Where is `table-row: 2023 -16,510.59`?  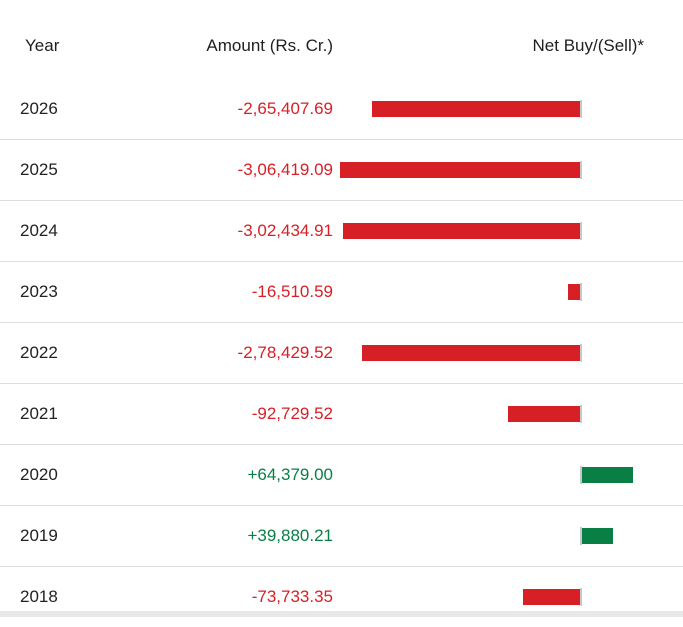 table-row: 2023 -16,510.59 is located at coordinates (341, 292).